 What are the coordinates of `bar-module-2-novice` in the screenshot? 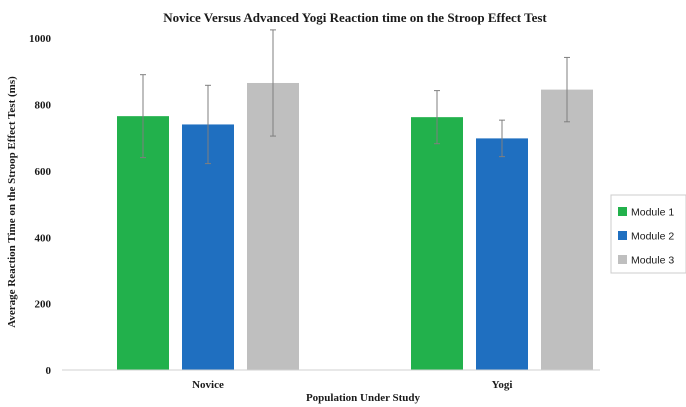 It's located at (208, 247).